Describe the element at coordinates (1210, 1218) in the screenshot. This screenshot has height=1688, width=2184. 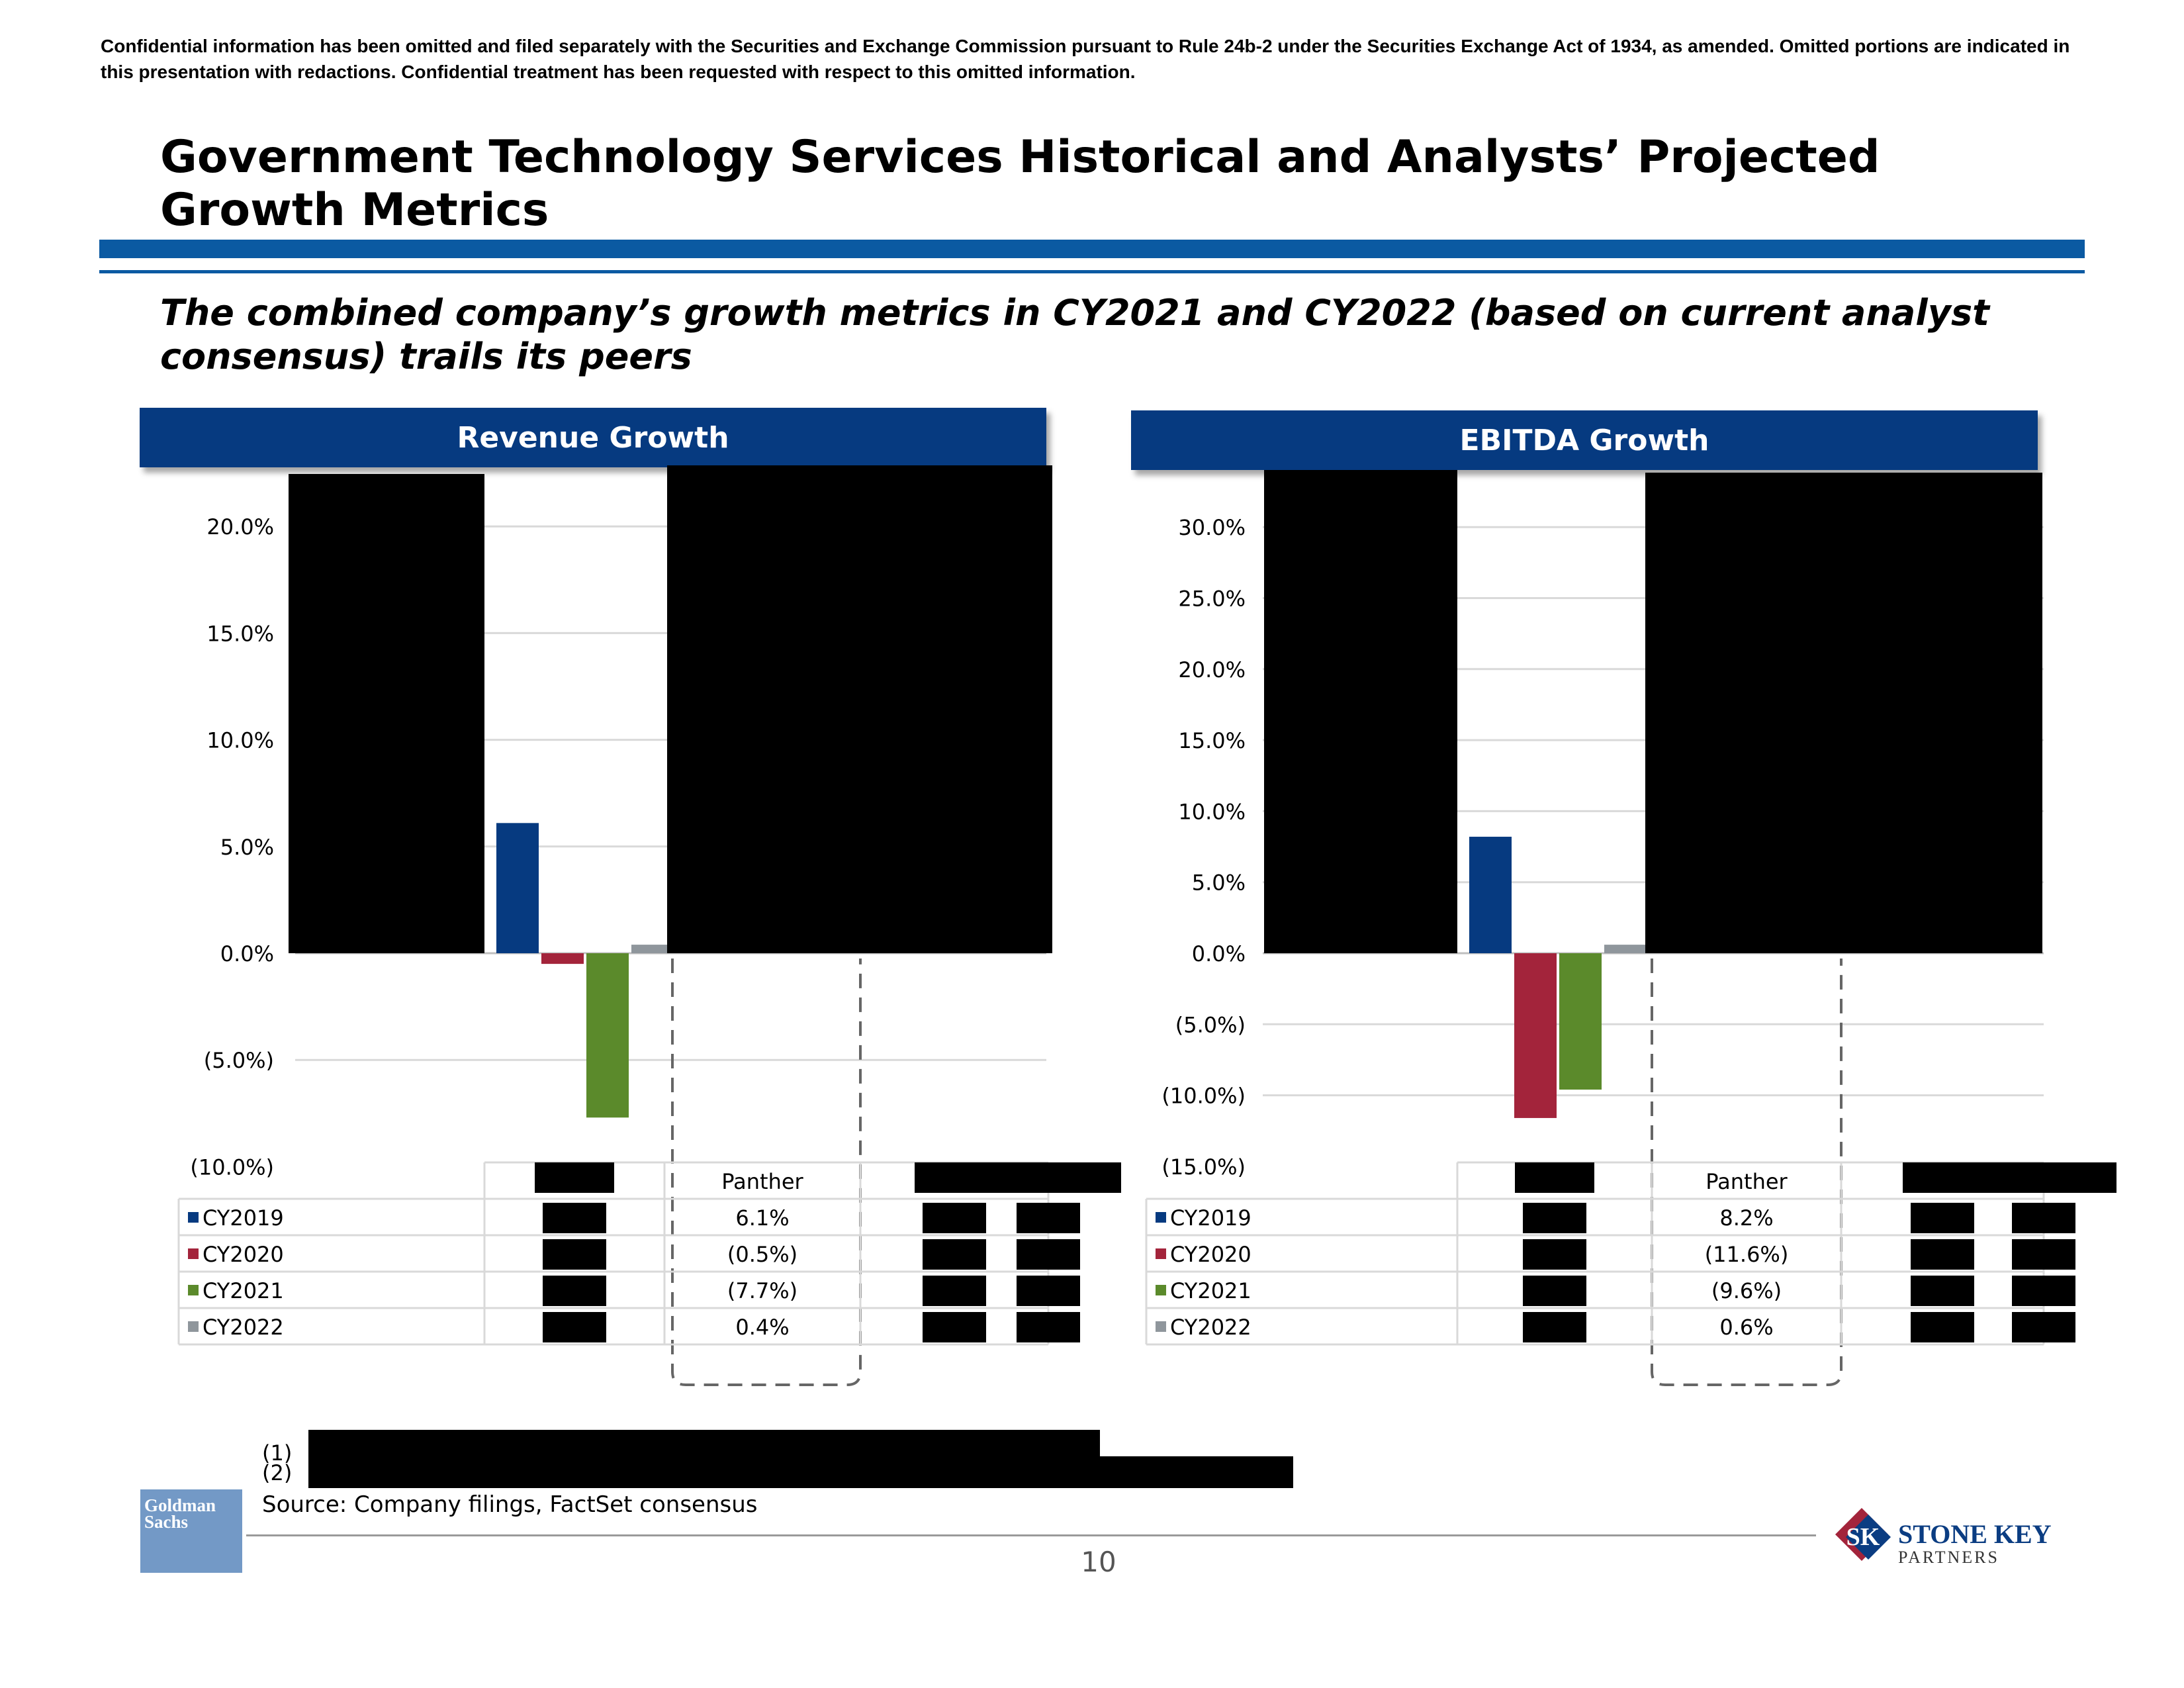
I see `ebitda-legend-label-cy2019: CY2019` at that location.